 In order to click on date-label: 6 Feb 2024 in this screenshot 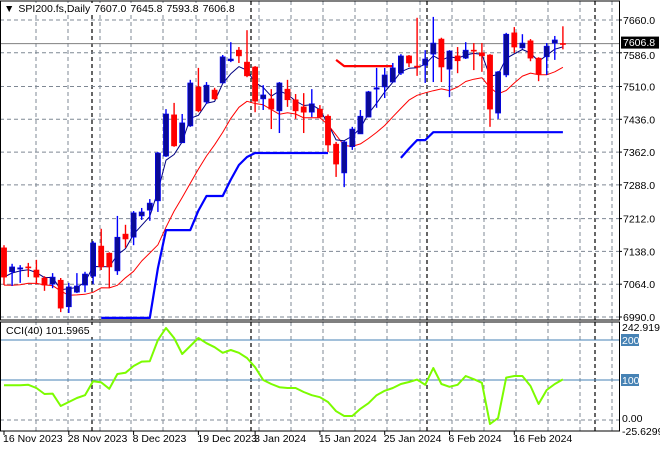, I will do `click(475, 439)`.